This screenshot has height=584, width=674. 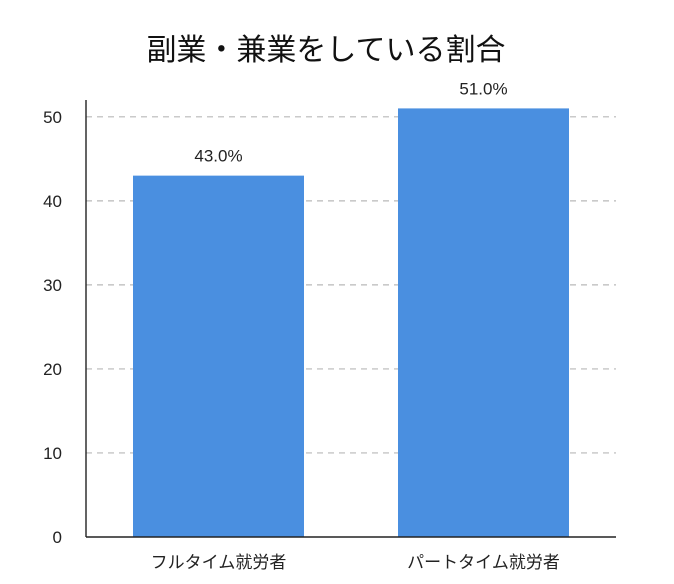 I want to click on y-tick-label: 0, so click(x=57, y=537).